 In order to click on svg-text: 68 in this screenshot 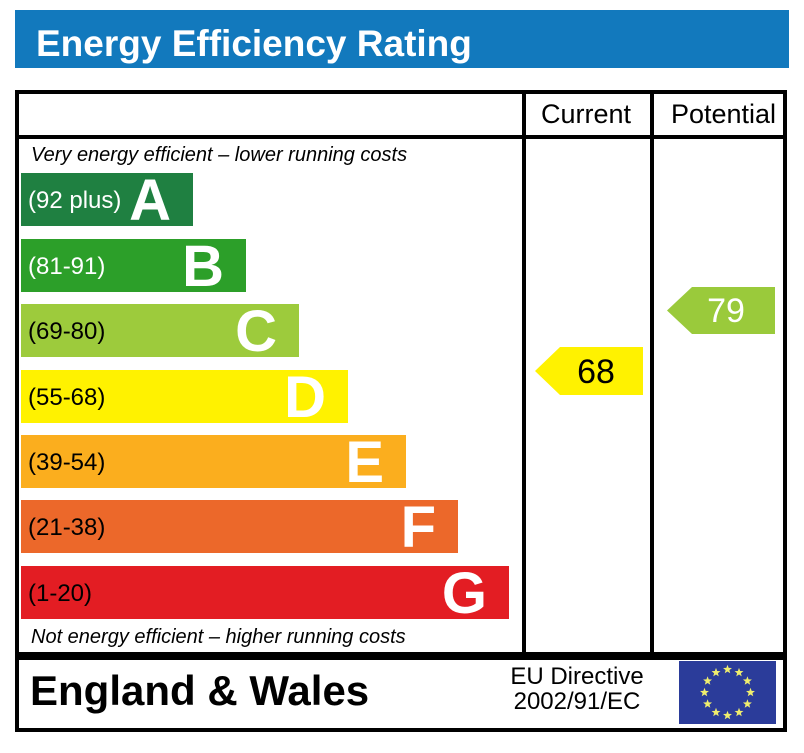, I will do `click(596, 372)`.